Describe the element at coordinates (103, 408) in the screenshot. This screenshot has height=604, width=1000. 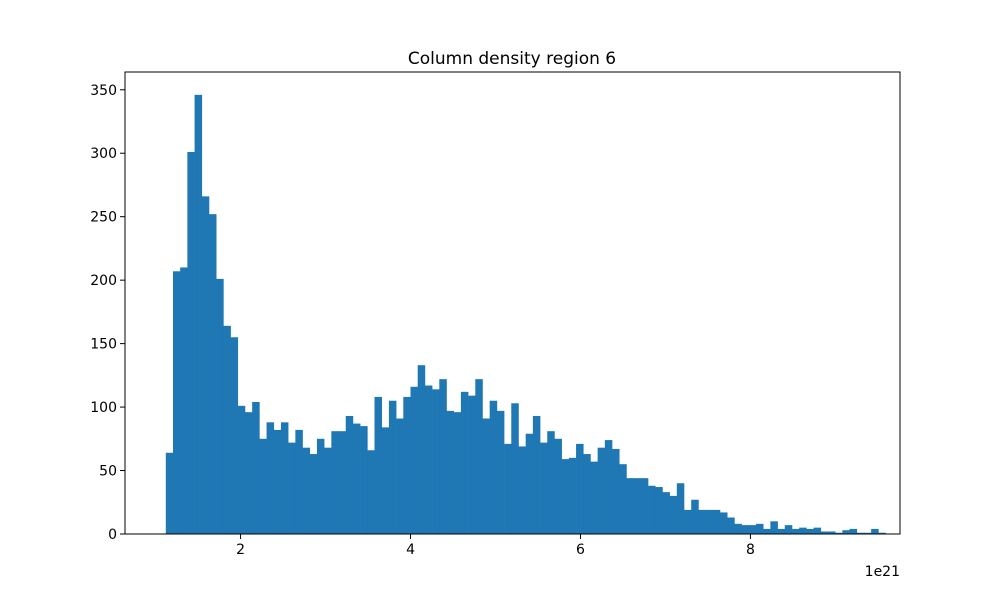
I see `y-tick-label: 100` at that location.